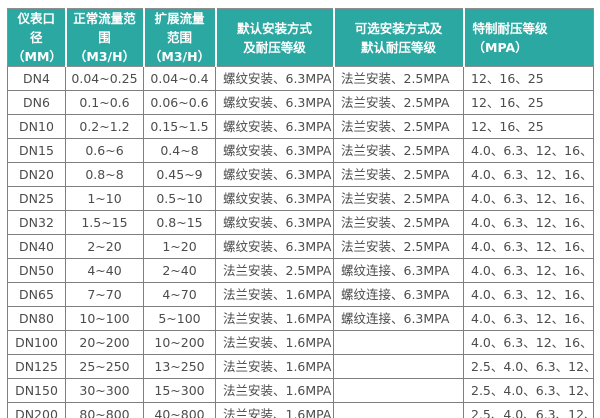 The image size is (600, 418). What do you see at coordinates (179, 78) in the screenshot?
I see `cell-extended-flow-range: 0.04~0.4` at bounding box center [179, 78].